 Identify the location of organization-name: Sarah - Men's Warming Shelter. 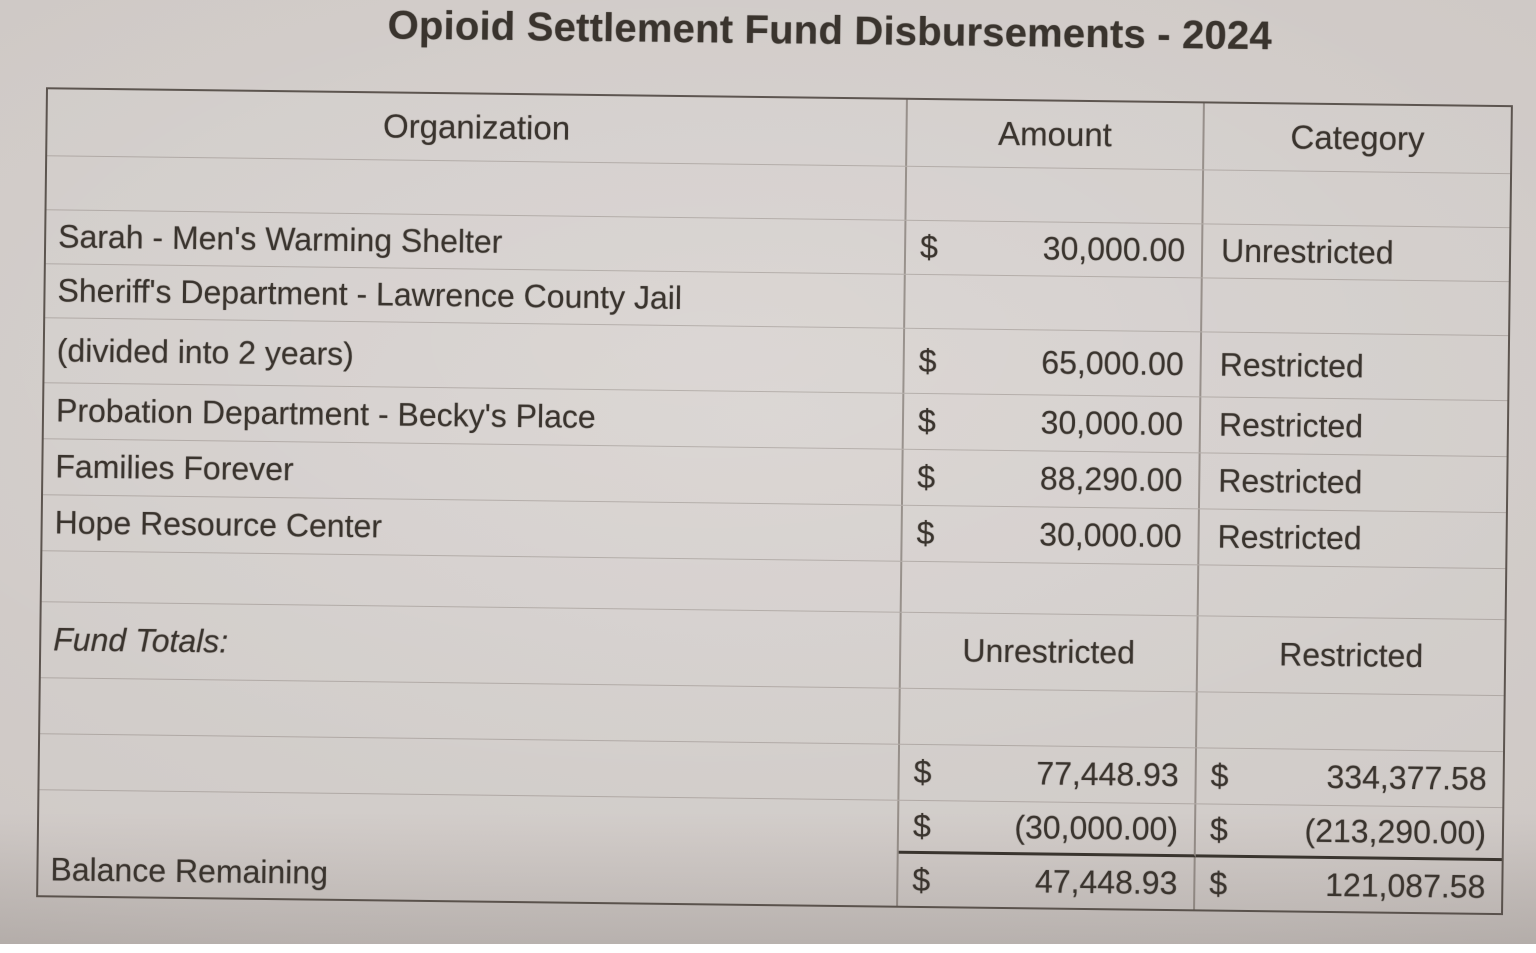
(280, 239).